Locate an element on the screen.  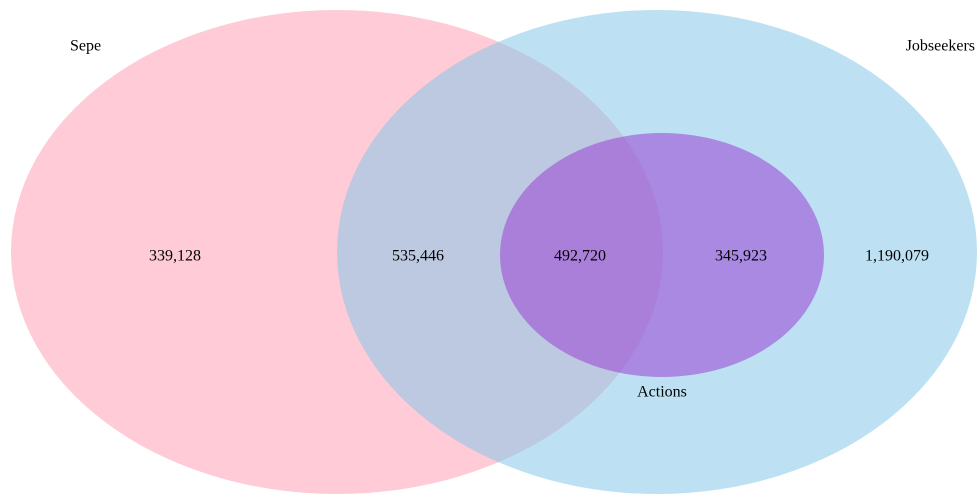
region-count: 535,446 is located at coordinates (418, 256).